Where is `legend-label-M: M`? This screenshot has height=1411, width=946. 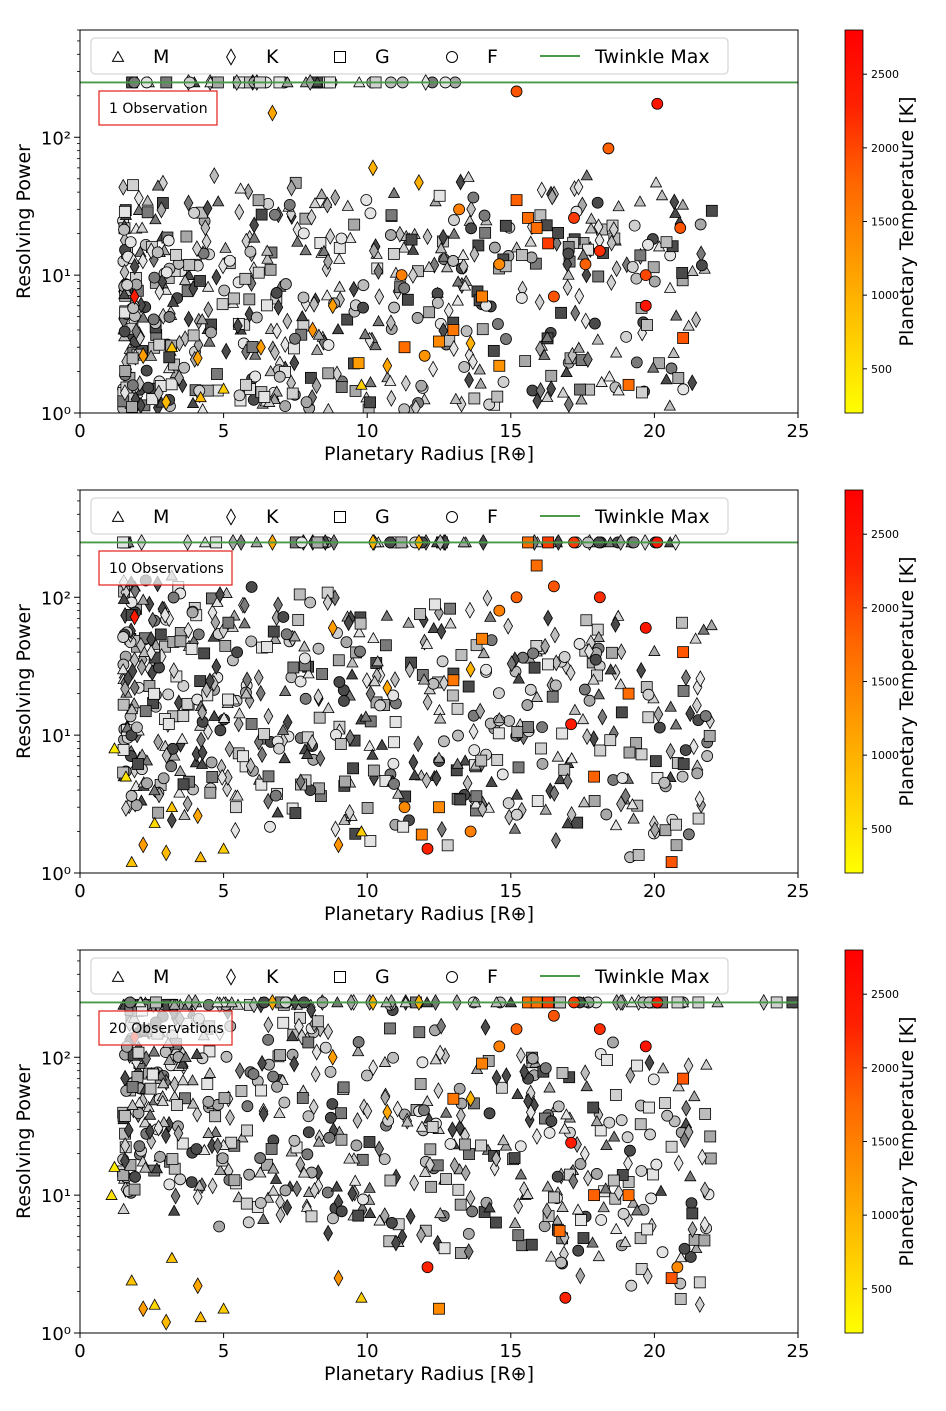 legend-label-M: M is located at coordinates (161, 517).